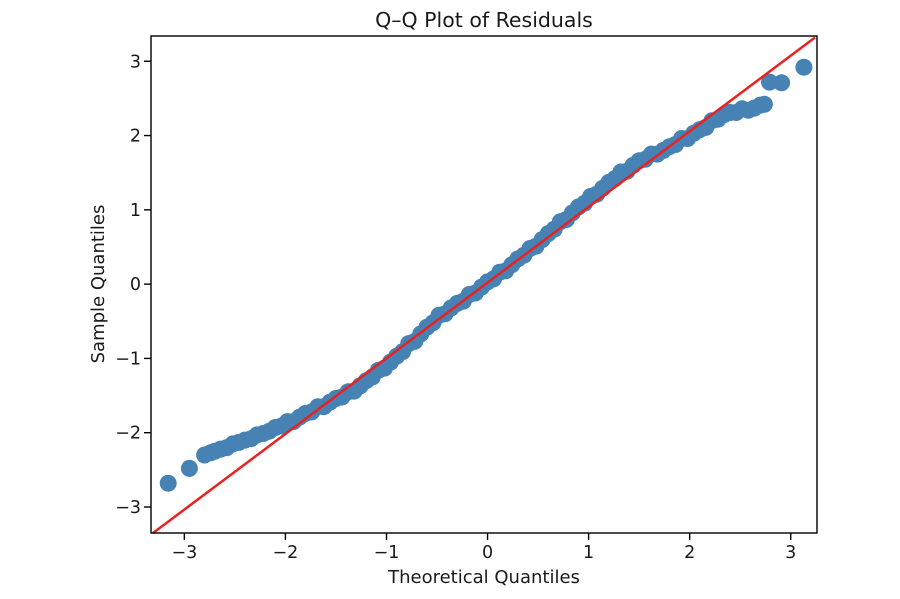  What do you see at coordinates (128, 508) in the screenshot?
I see `y-tick-label: −3` at bounding box center [128, 508].